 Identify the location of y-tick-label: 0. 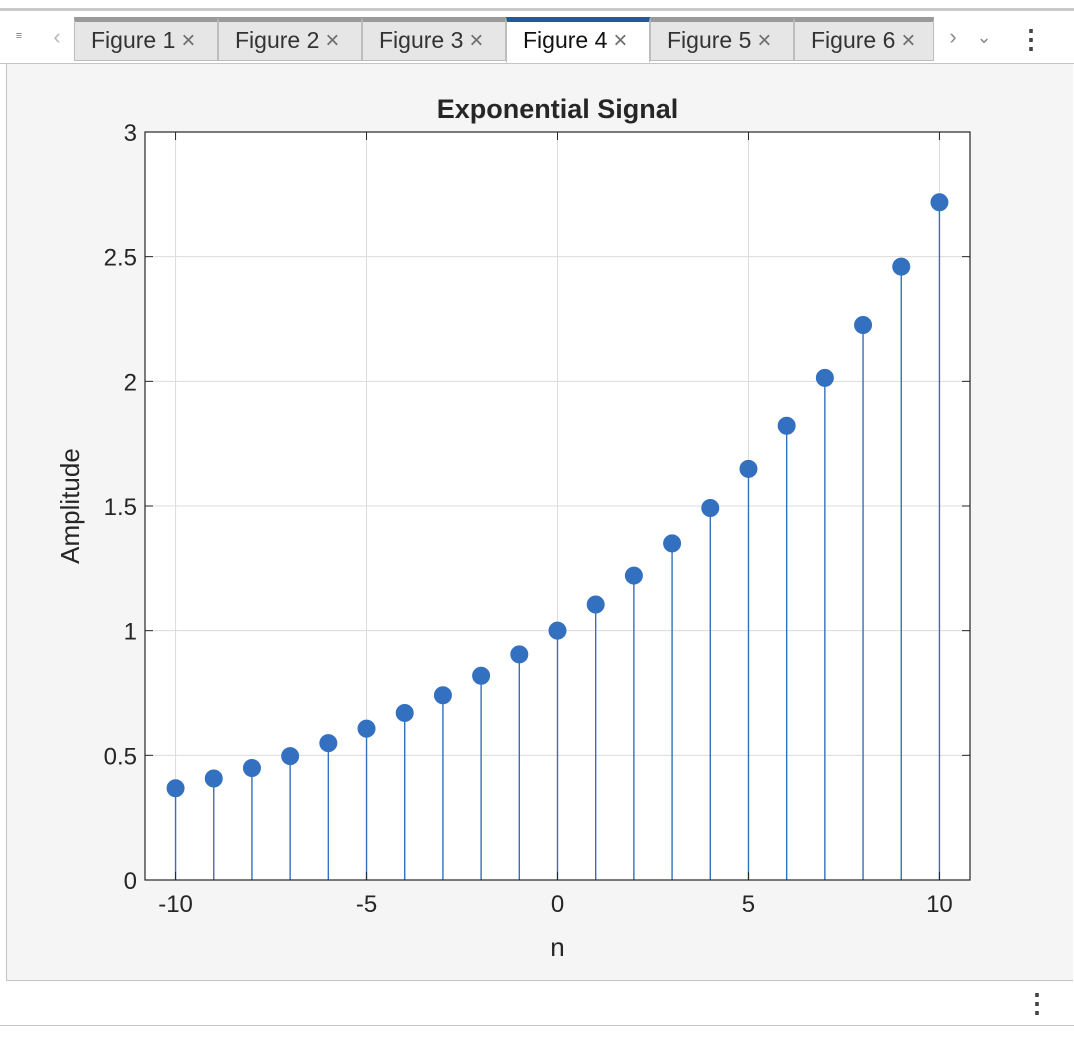
(130, 881).